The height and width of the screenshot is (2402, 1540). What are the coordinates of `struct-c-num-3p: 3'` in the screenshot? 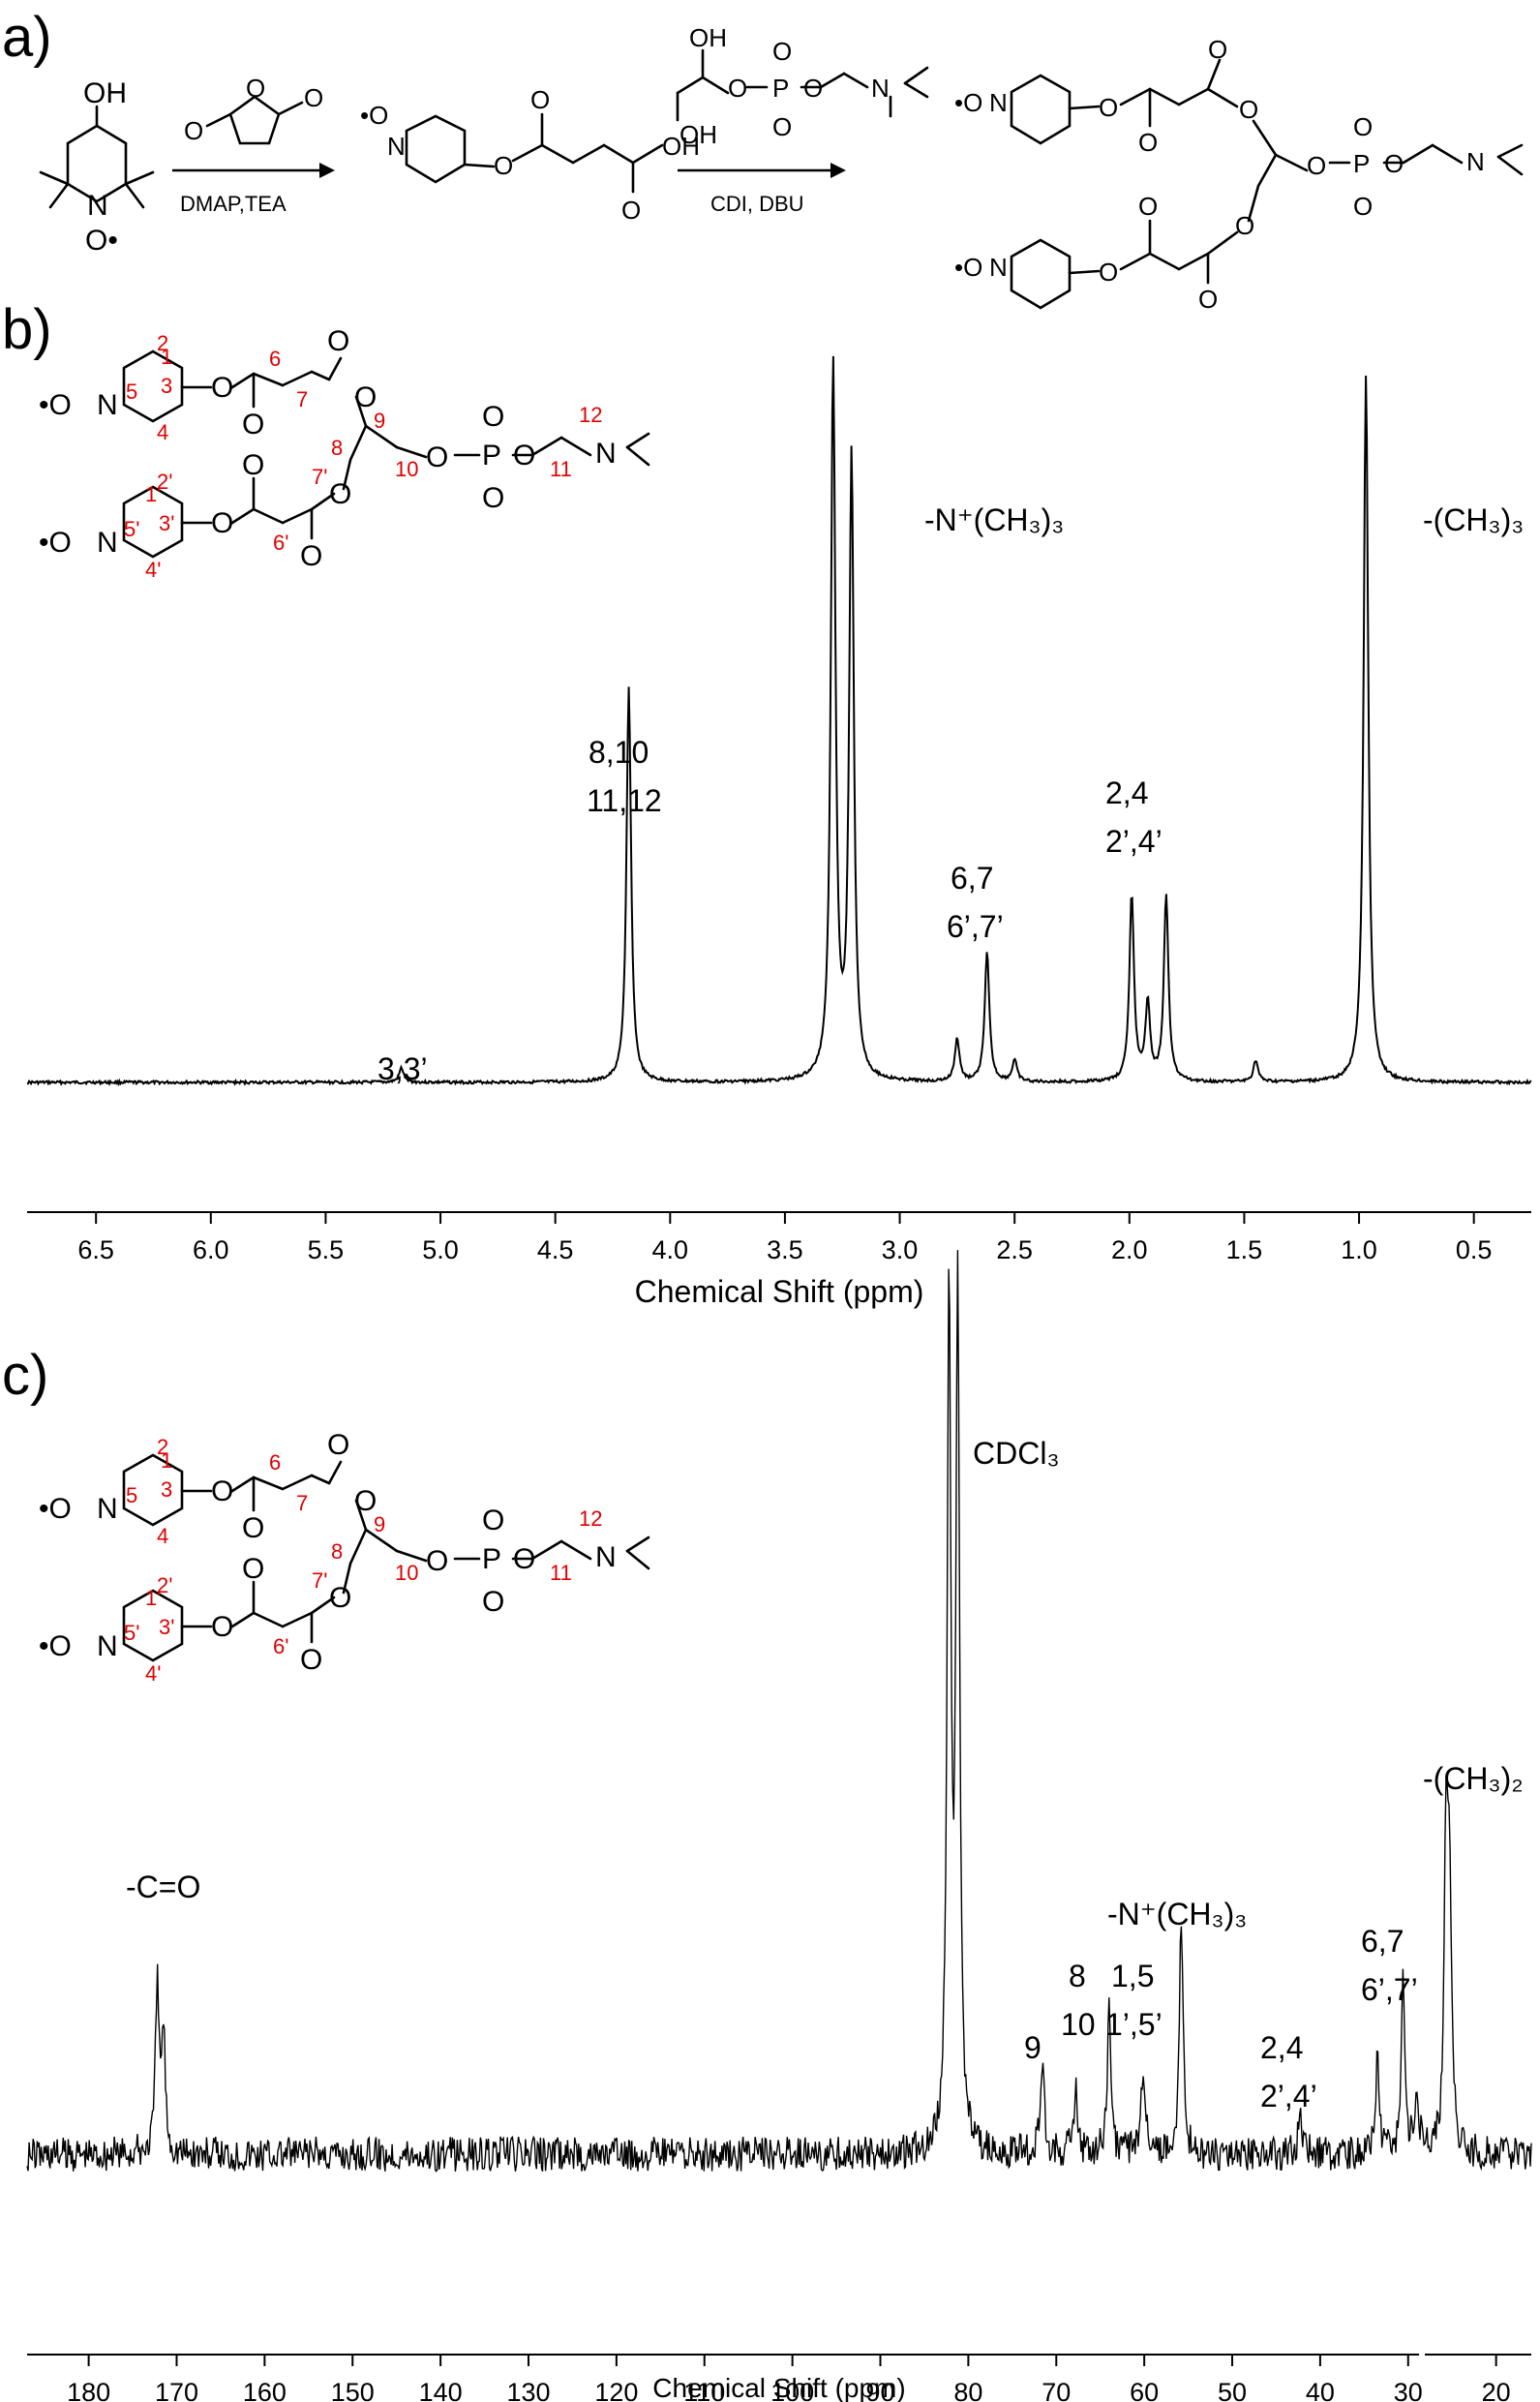 It's located at (166, 1627).